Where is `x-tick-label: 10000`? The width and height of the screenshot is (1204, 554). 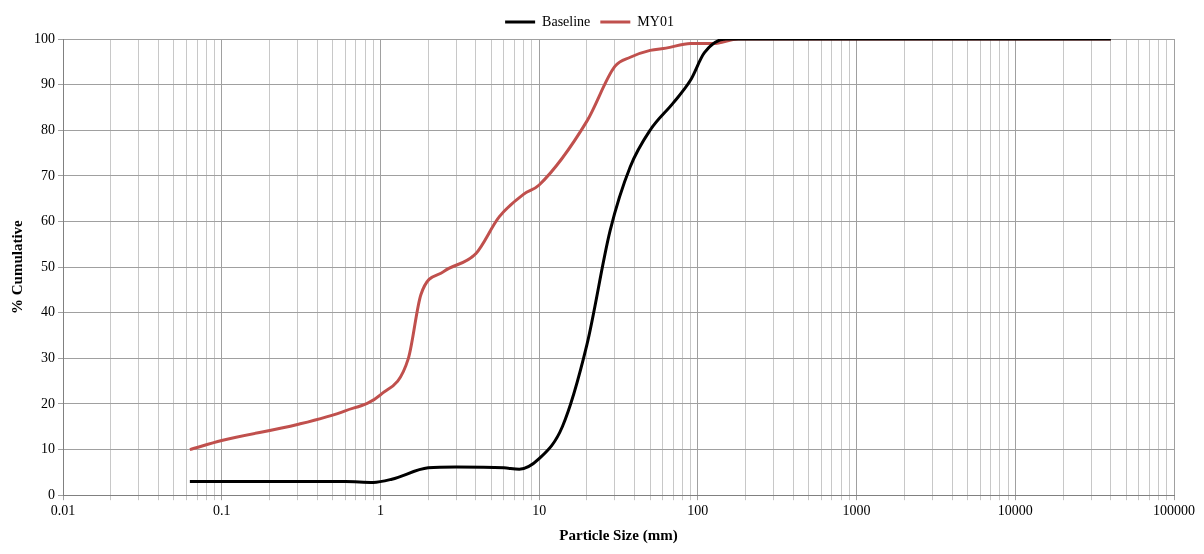
x-tick-label: 10000 is located at coordinates (1015, 511).